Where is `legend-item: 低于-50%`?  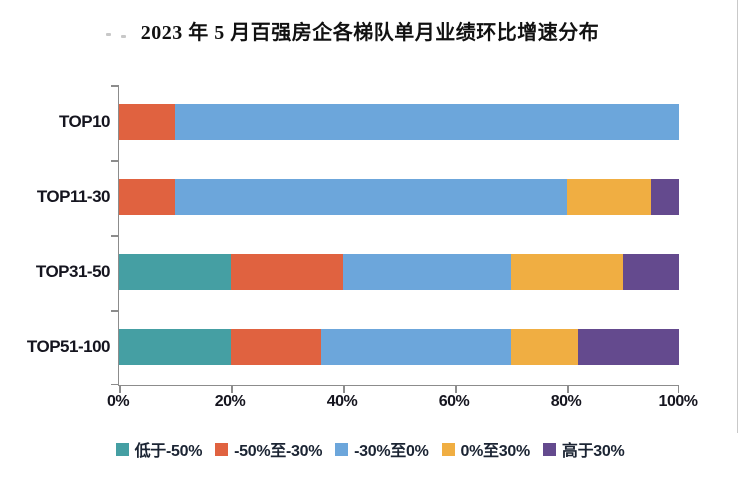
legend-item: 低于-50% is located at coordinates (159, 449).